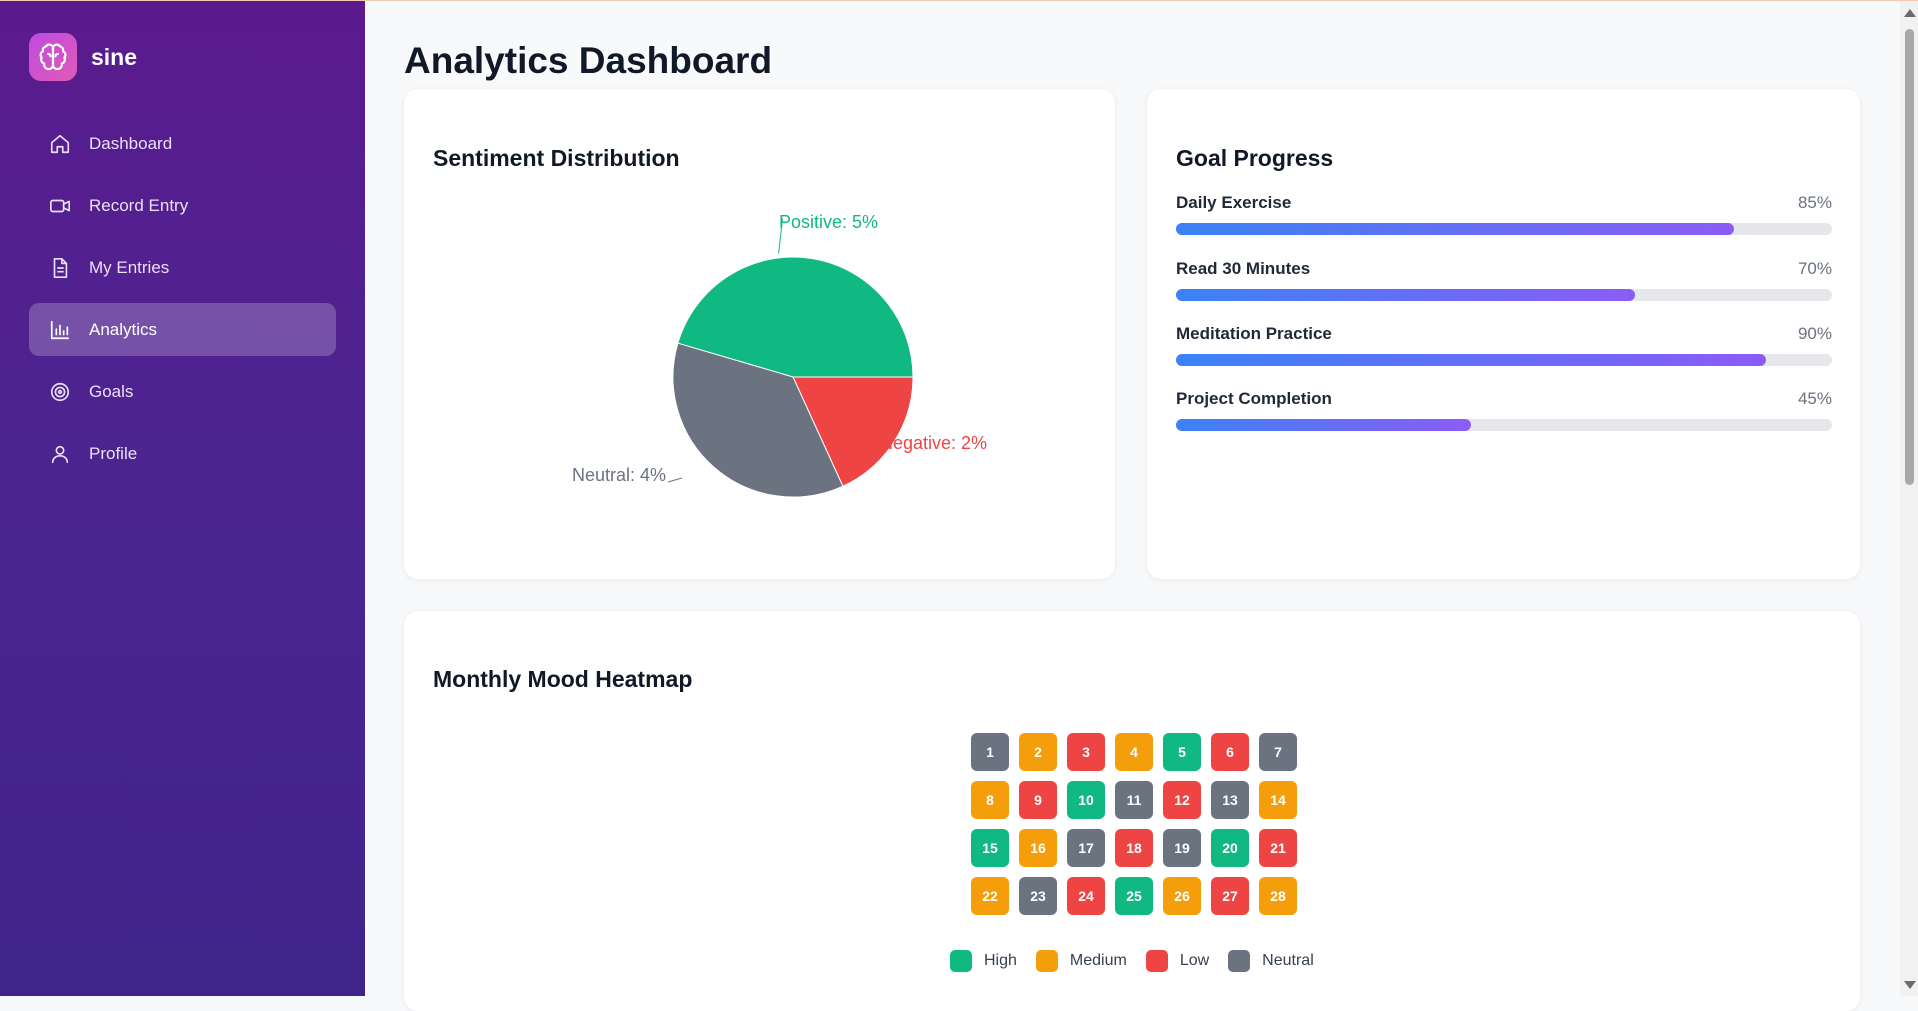 This screenshot has width=1918, height=1011. Describe the element at coordinates (1814, 398) in the screenshot. I see `goal-percentage: 45%` at that location.